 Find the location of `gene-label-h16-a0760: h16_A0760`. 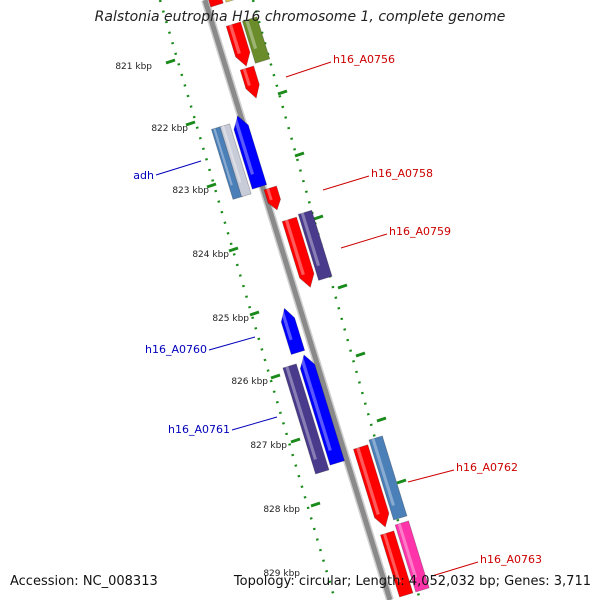

gene-label-h16-a0760: h16_A0760 is located at coordinates (176, 349).